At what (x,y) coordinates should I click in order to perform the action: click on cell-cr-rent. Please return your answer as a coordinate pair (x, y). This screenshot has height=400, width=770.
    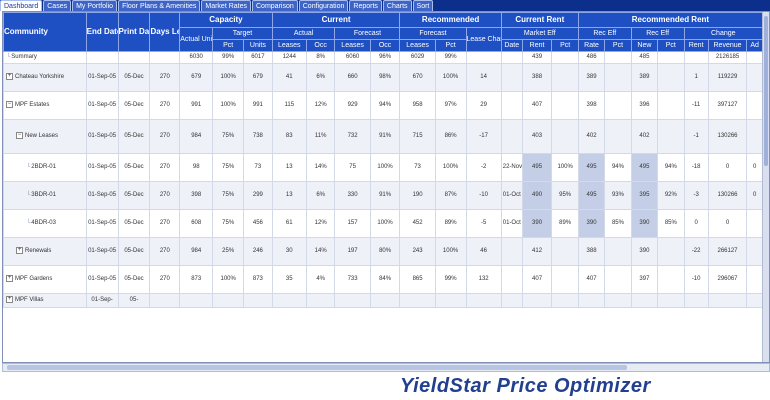
    Looking at the image, I should click on (537, 300).